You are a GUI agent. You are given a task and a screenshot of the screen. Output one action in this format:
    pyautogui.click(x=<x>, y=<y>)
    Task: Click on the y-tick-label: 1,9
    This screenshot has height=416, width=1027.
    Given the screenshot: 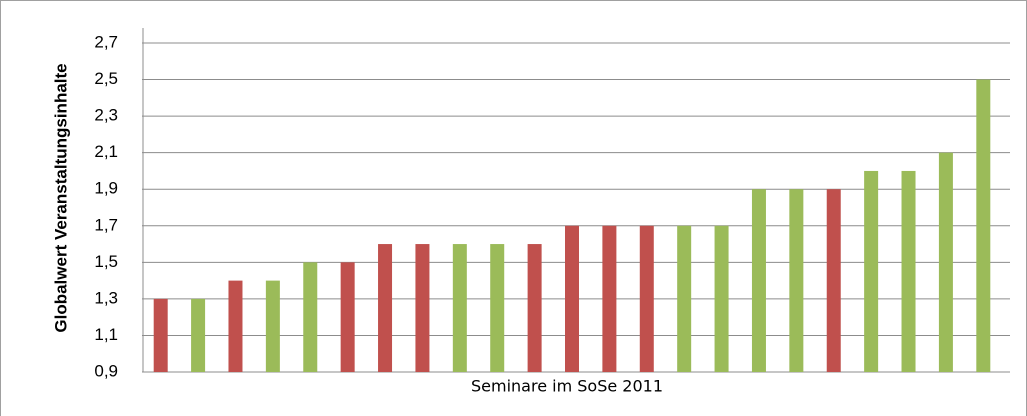 What is the action you would take?
    pyautogui.click(x=106, y=188)
    